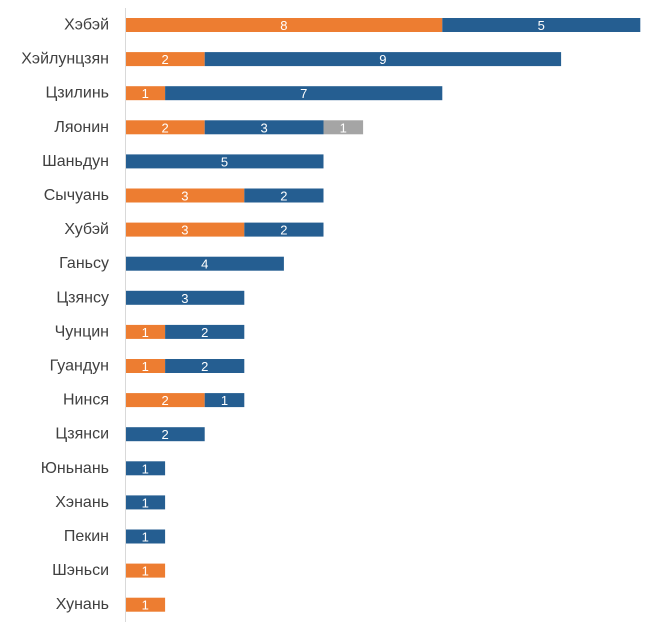 Image resolution: width=671 pixels, height=628 pixels. Describe the element at coordinates (75, 468) in the screenshot. I see `category-label: Юньнань` at that location.